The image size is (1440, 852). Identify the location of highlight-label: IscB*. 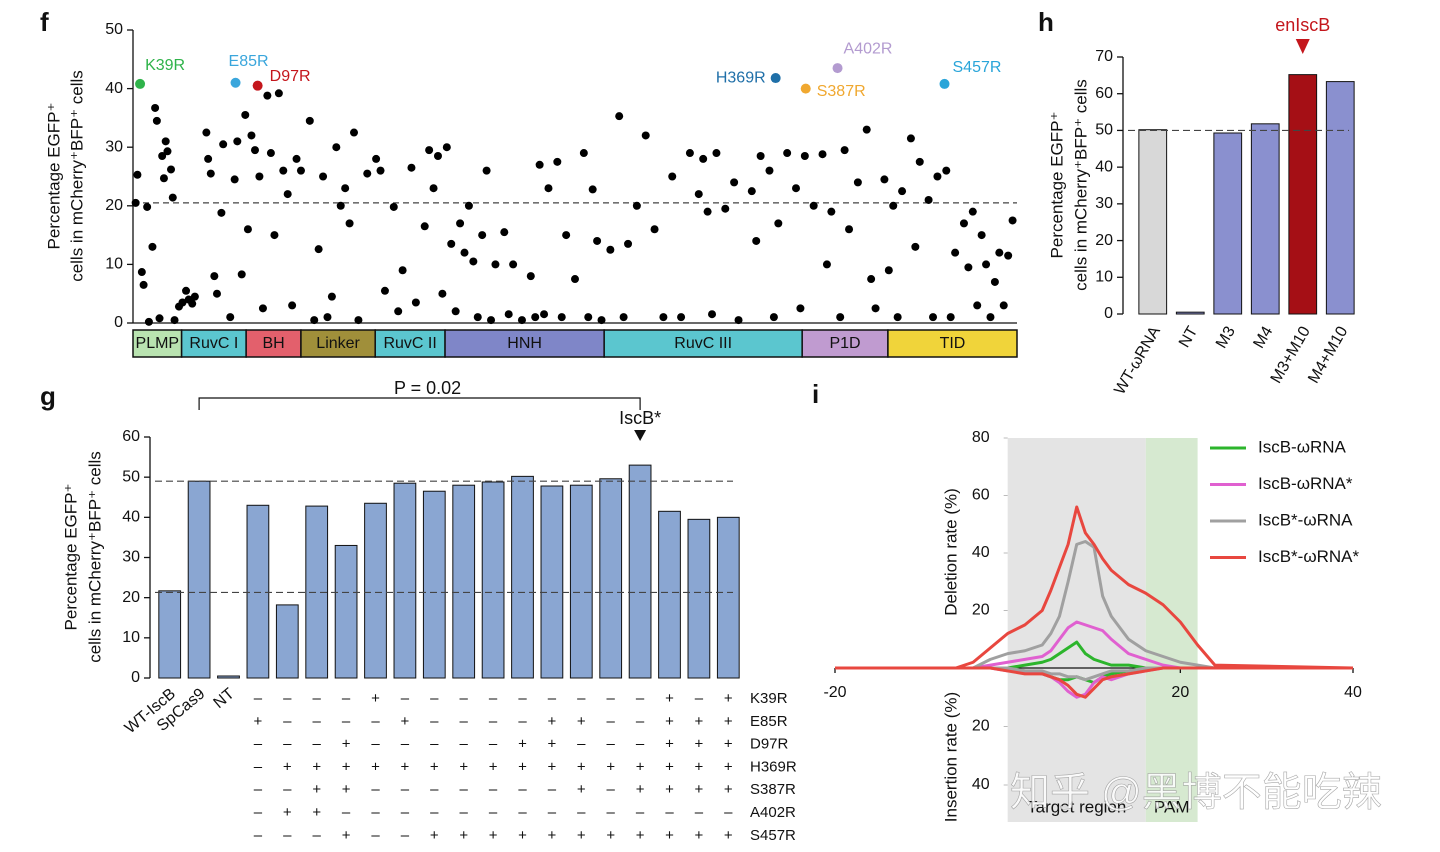
(640, 418).